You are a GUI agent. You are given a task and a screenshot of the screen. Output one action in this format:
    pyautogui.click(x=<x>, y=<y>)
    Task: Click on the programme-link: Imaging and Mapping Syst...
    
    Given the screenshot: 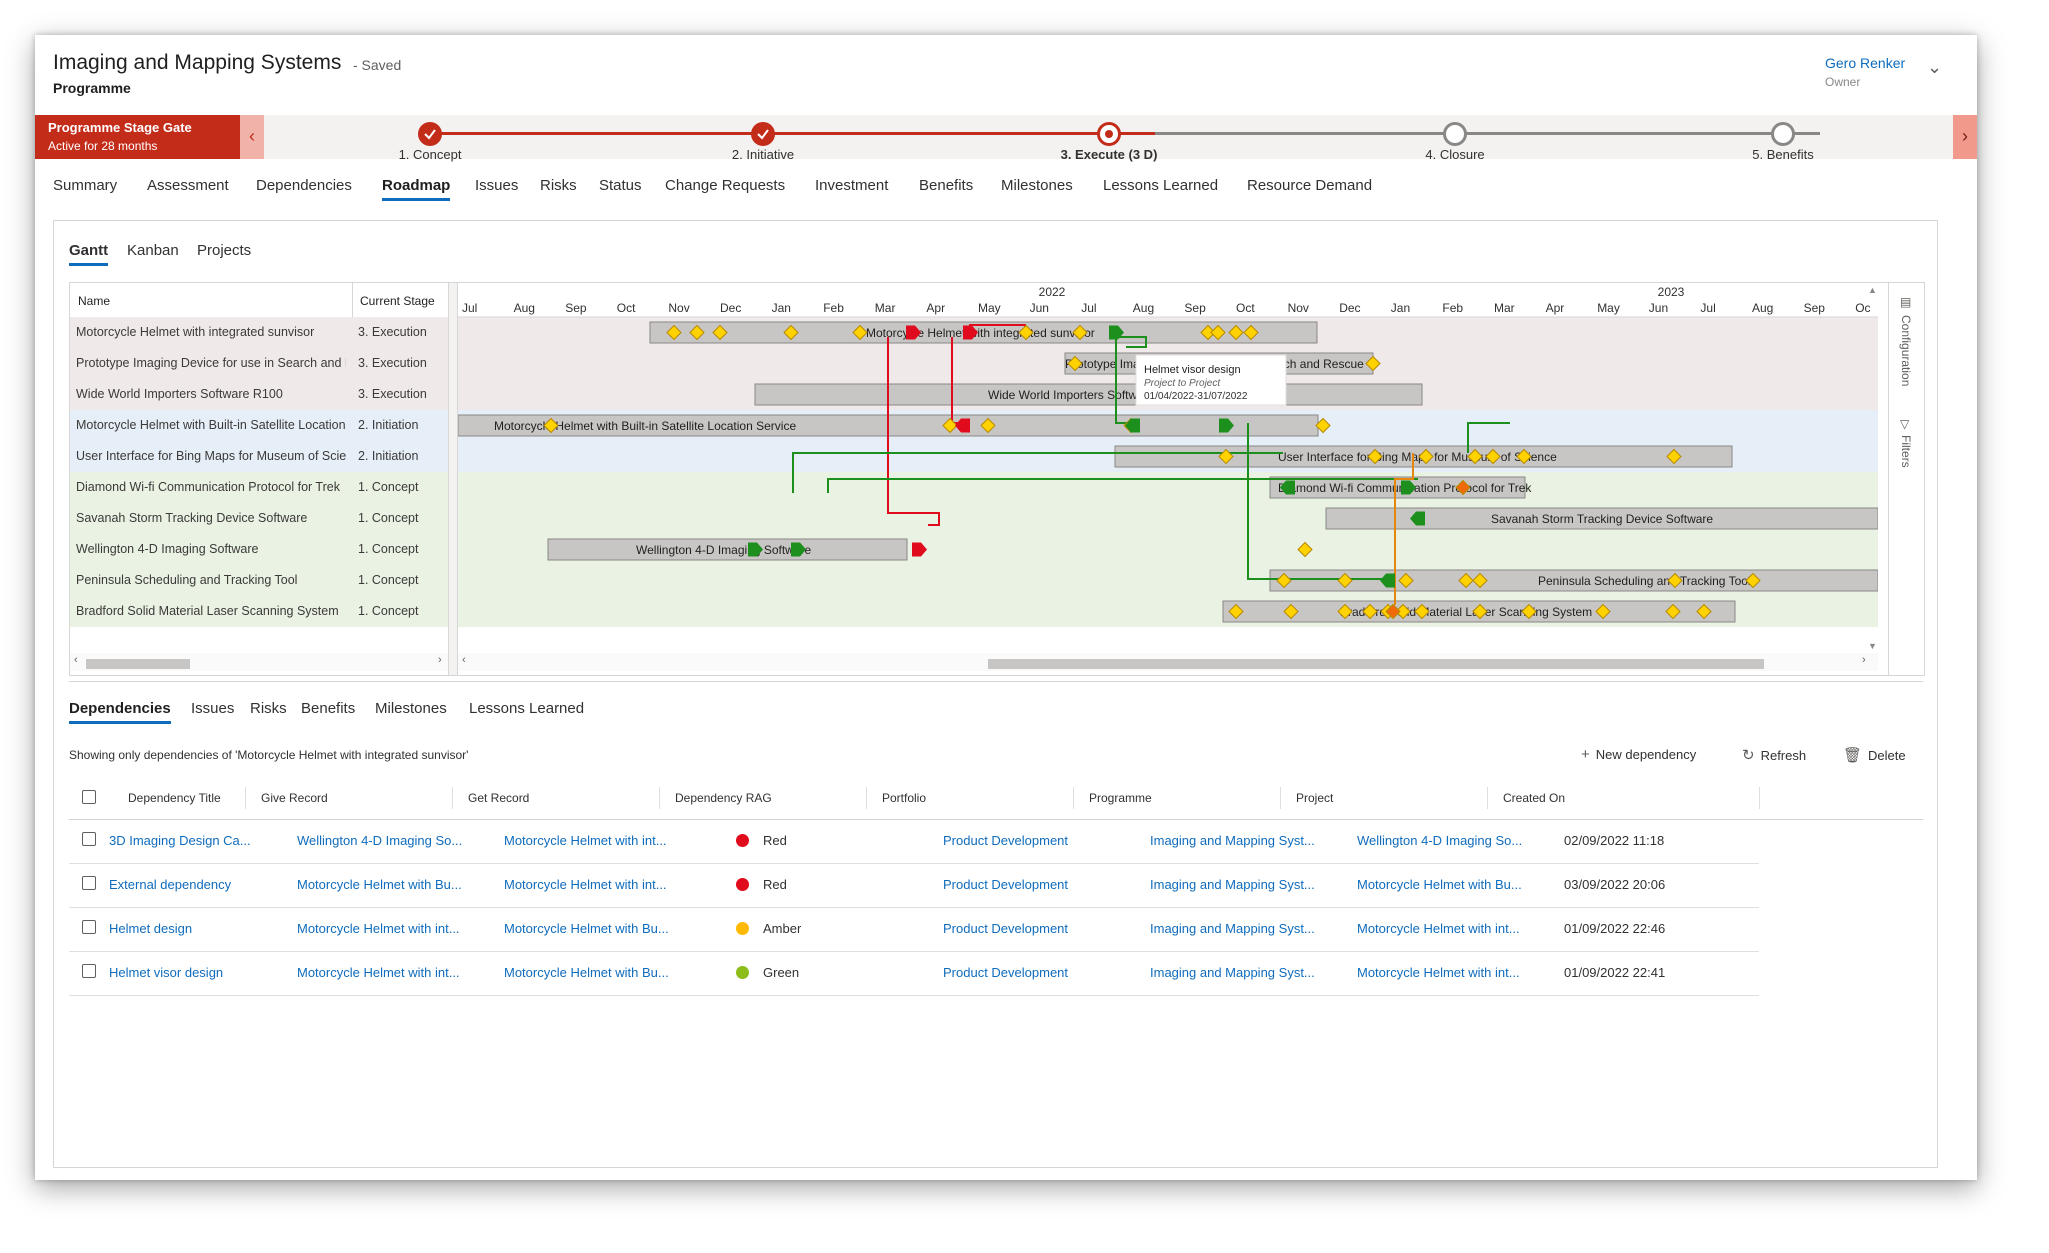 What is the action you would take?
    pyautogui.click(x=1232, y=928)
    